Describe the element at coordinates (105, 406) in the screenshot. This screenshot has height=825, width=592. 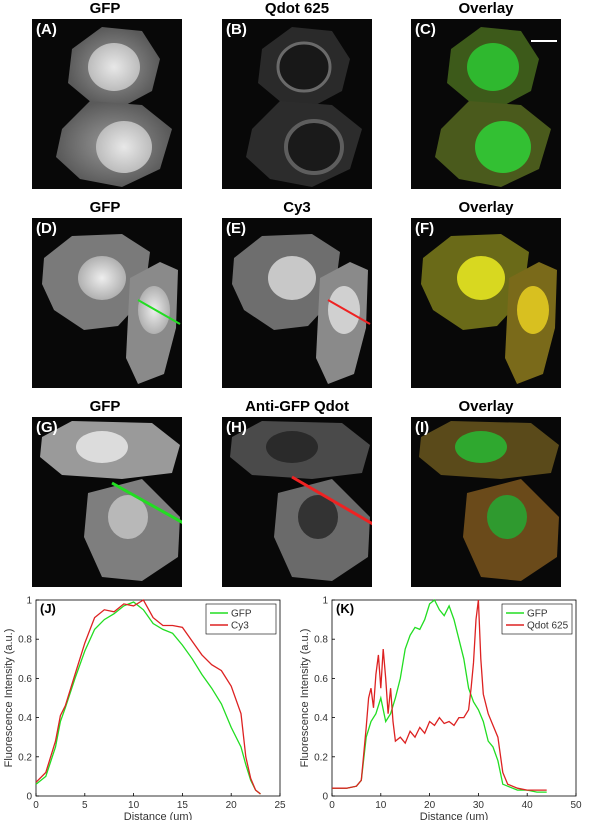
I see `panel-title-g: GFP` at that location.